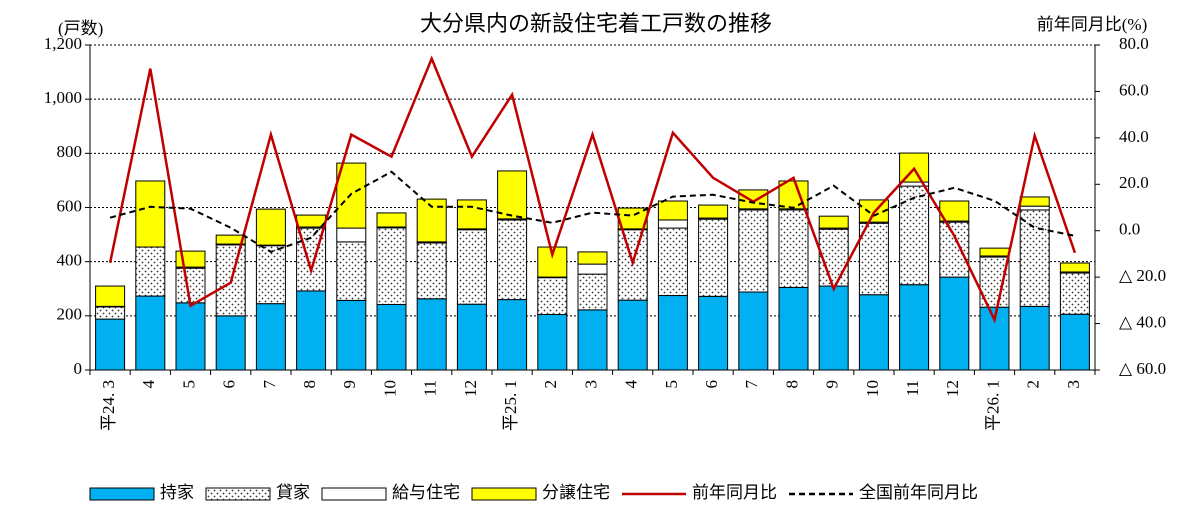 The width and height of the screenshot is (1185, 518). I want to click on x-tick-label: 3, so click(1073, 384).